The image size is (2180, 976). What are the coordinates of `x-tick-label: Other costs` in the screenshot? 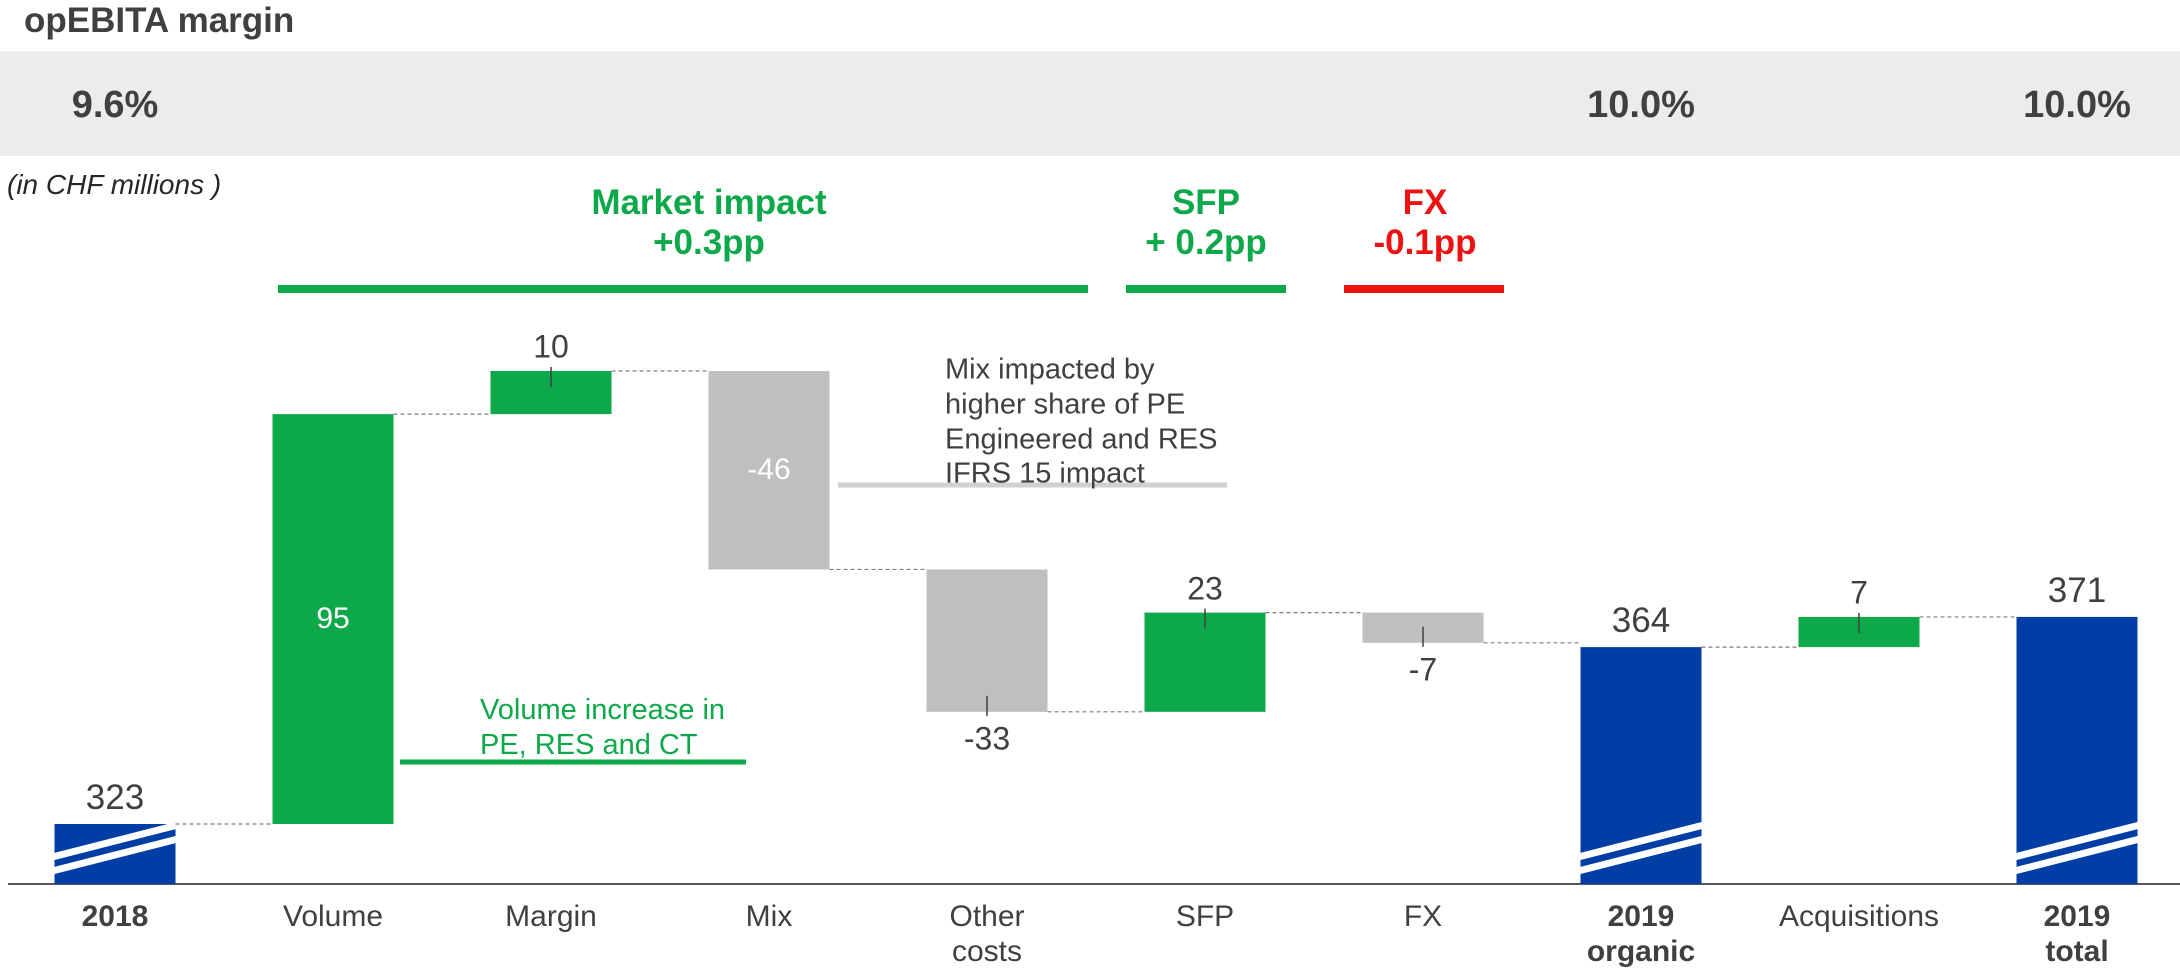 It's located at (987, 934).